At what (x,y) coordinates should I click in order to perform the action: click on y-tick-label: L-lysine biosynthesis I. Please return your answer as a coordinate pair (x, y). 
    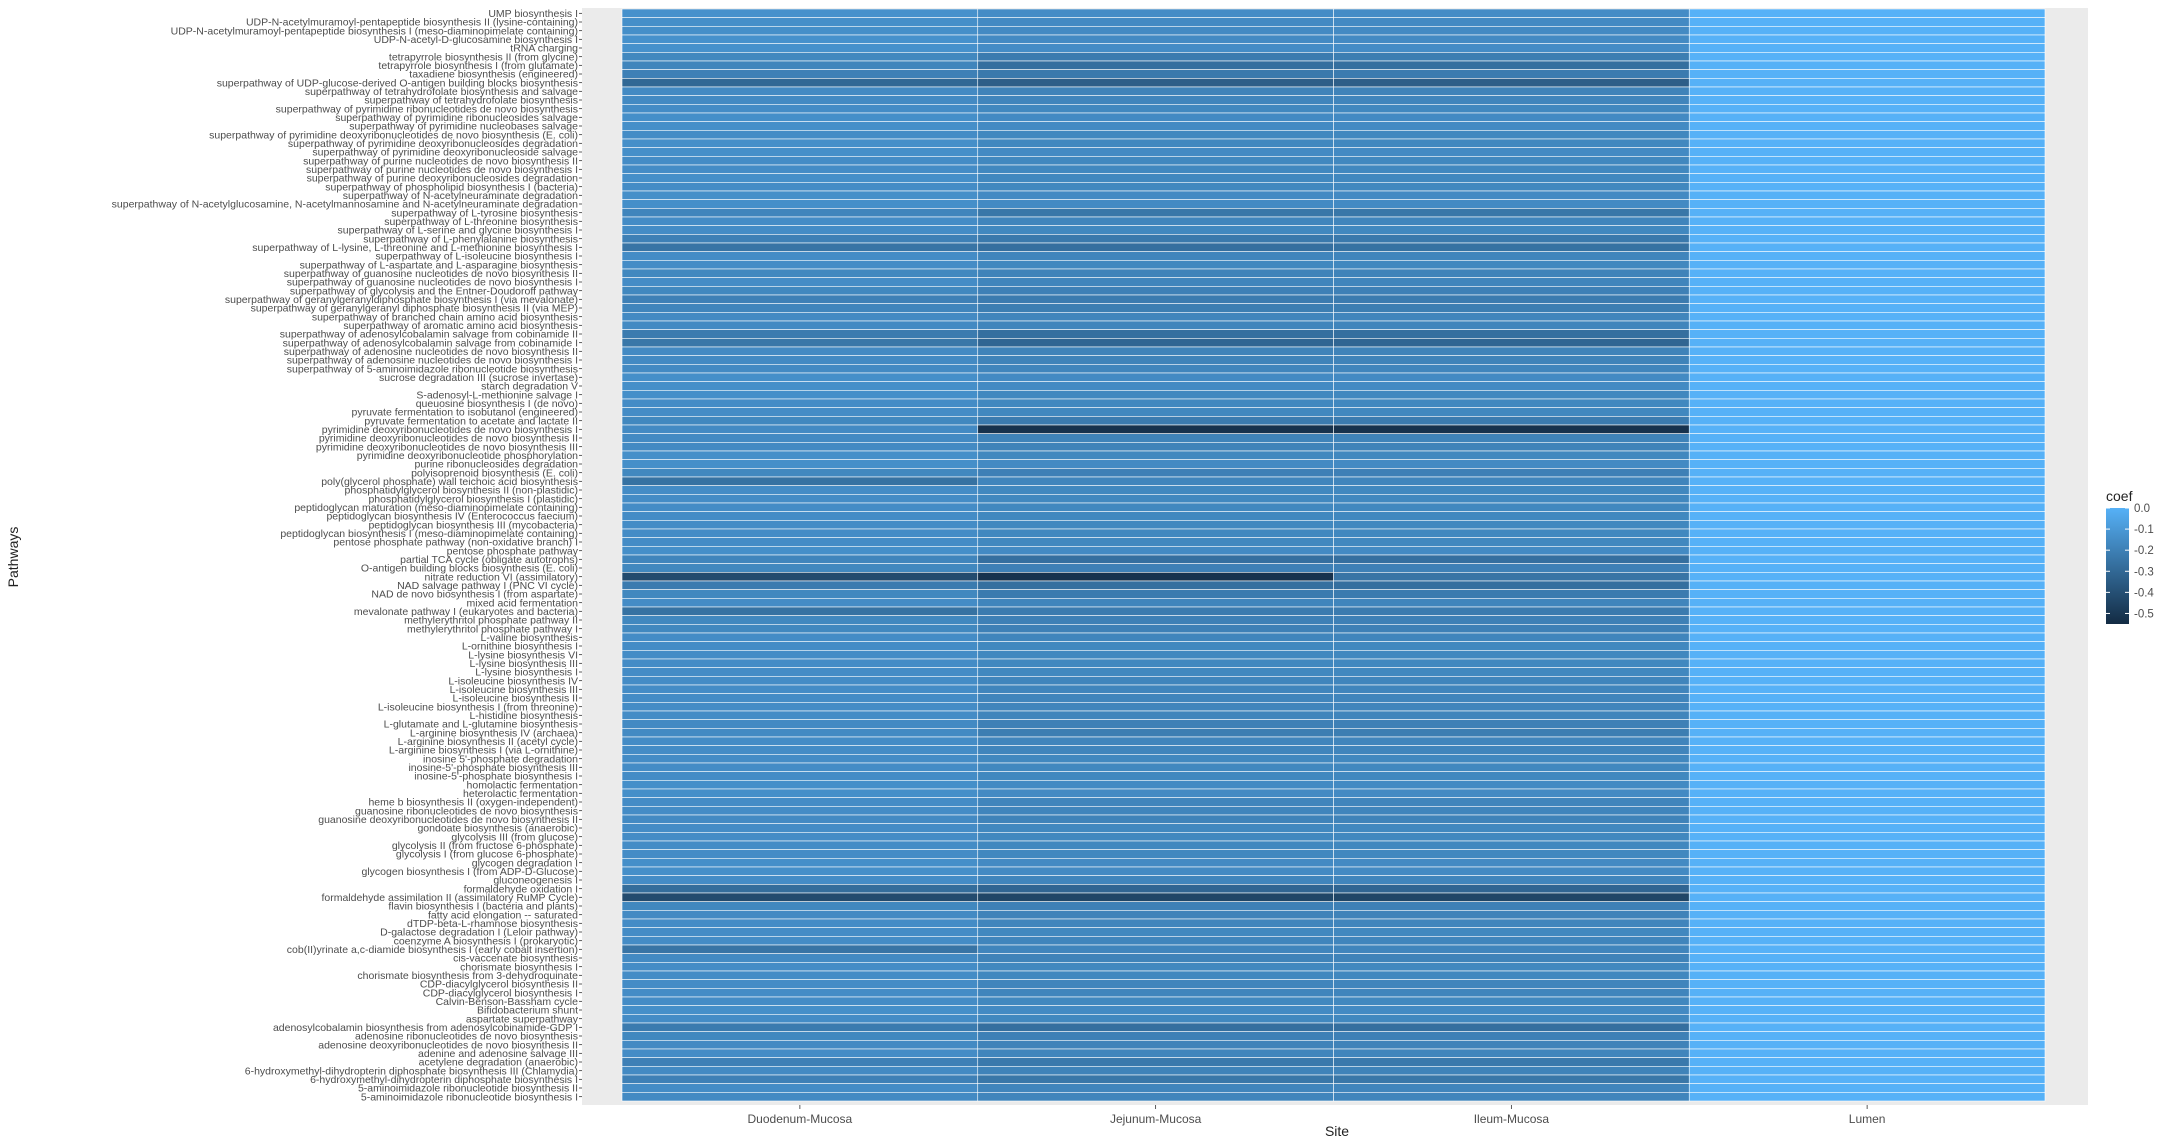
    Looking at the image, I should click on (526, 673).